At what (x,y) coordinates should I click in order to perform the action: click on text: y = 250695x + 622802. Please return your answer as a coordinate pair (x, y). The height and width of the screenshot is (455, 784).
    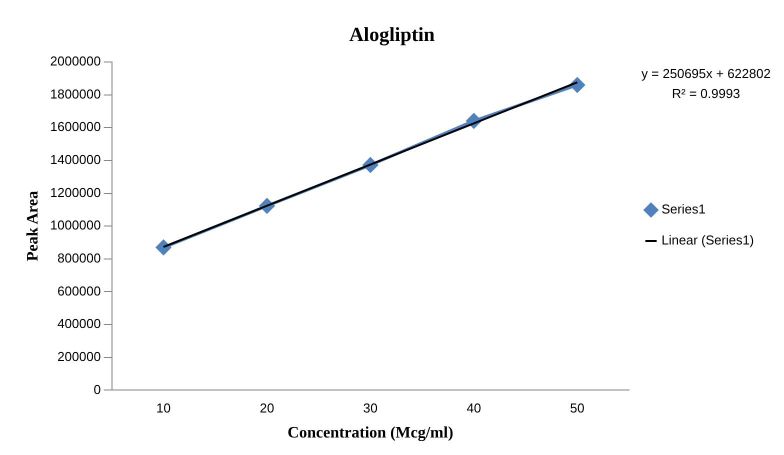
    Looking at the image, I should click on (706, 73).